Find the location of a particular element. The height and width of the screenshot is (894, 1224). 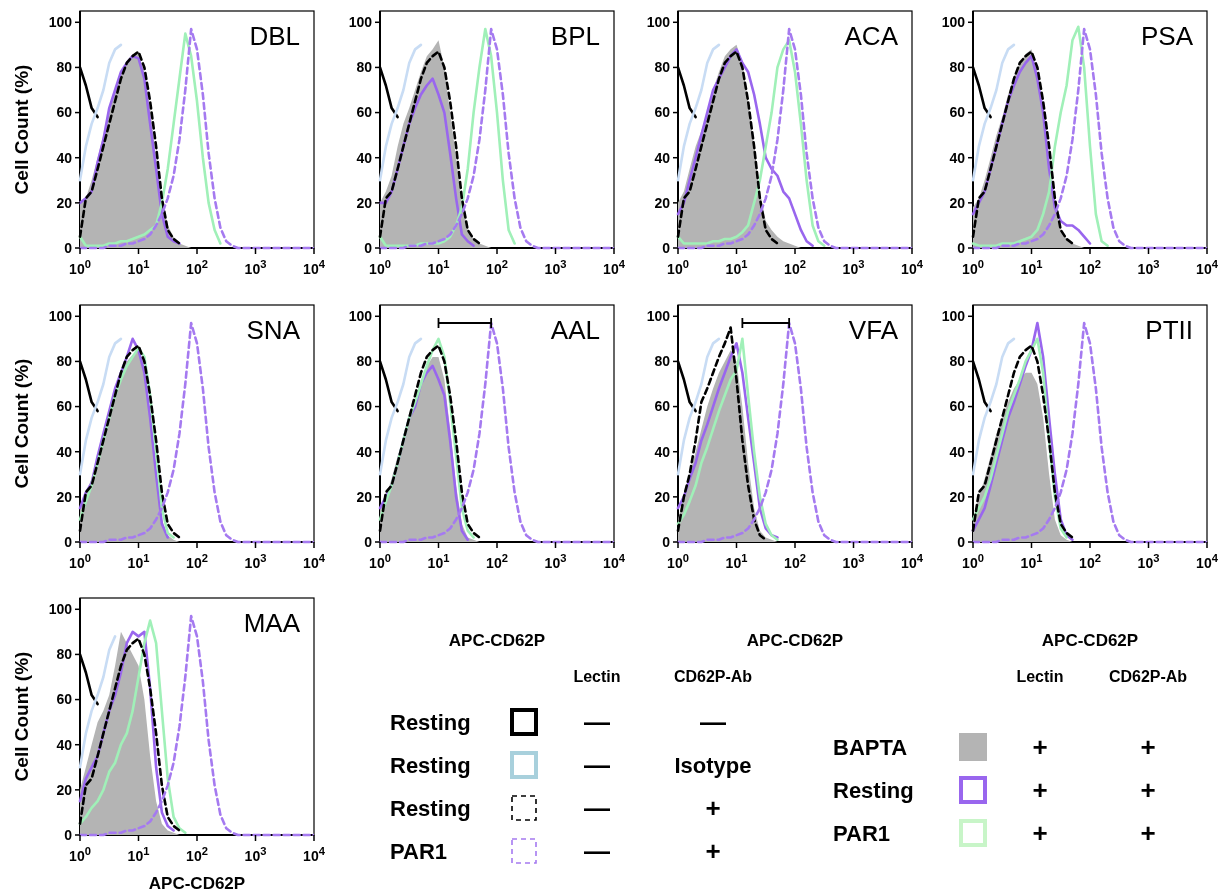

chart-title: DBL is located at coordinates (274, 36).